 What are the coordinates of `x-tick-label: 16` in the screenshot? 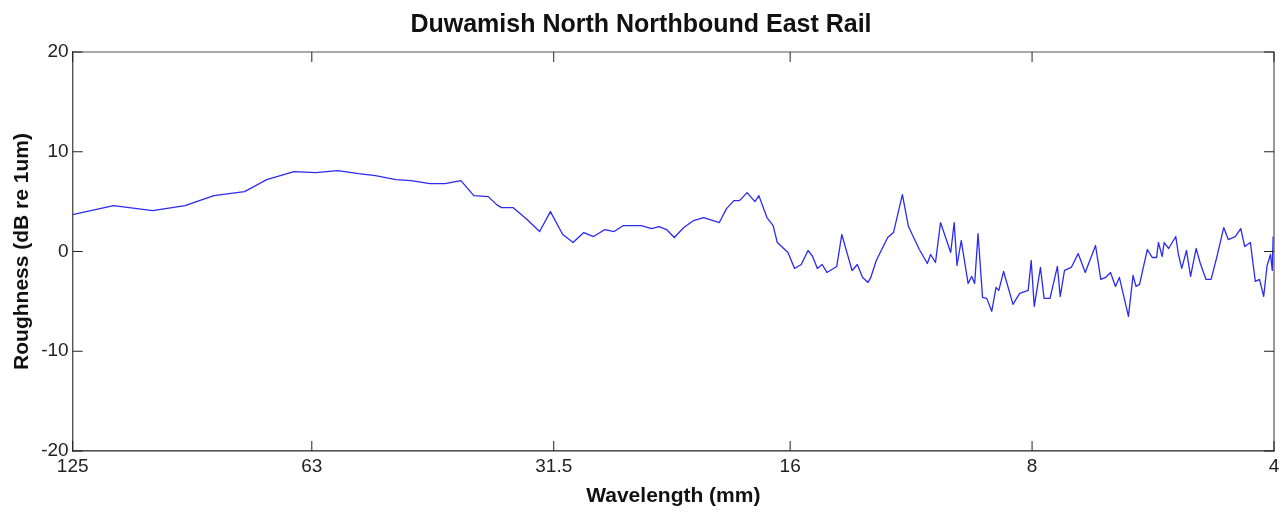 It's located at (790, 465).